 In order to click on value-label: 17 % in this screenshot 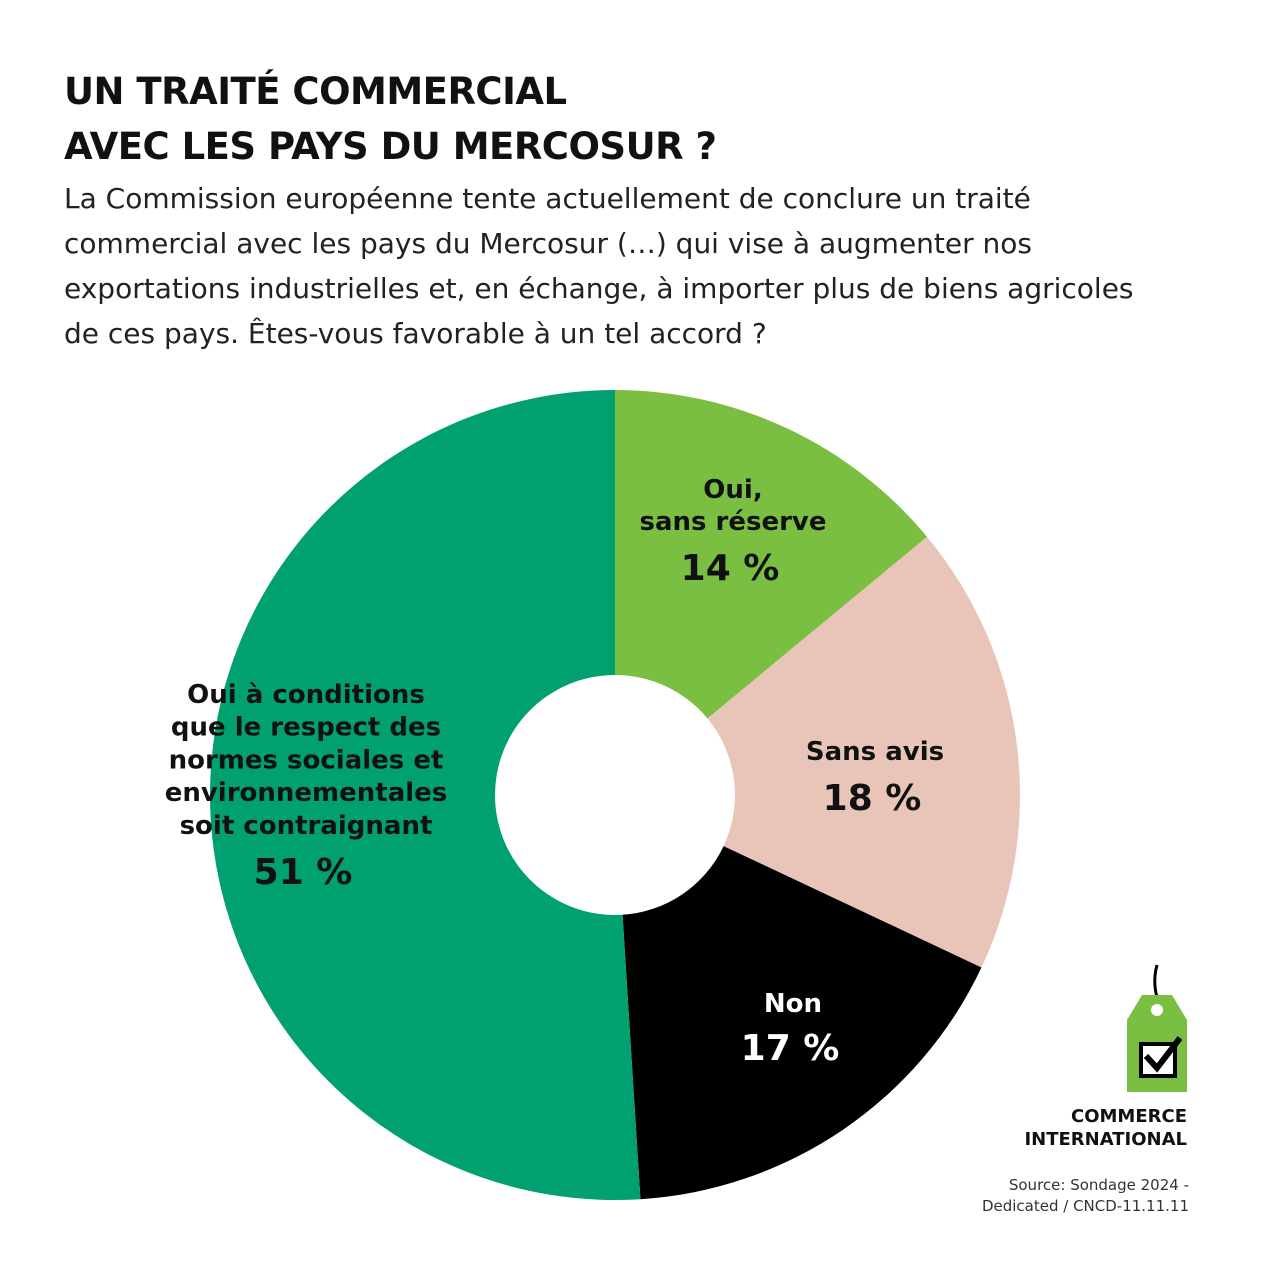, I will do `click(790, 1048)`.